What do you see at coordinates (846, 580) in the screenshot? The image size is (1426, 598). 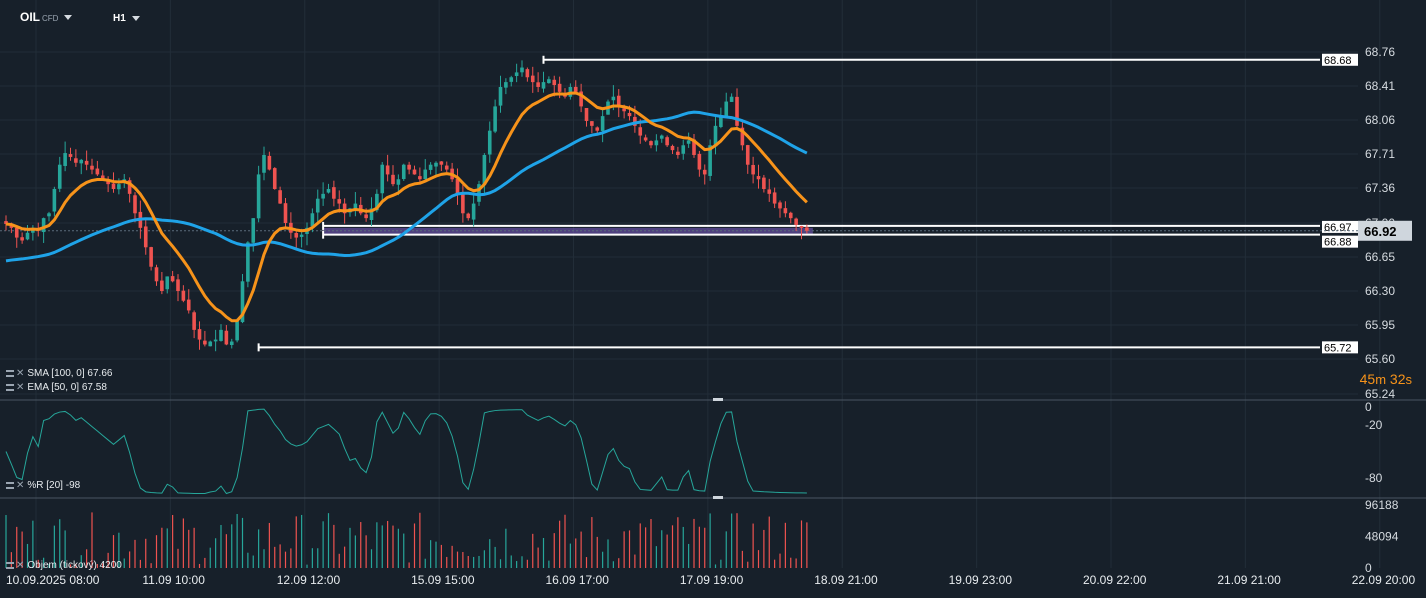 I see `time-axis-tick: 18.09 21:00` at bounding box center [846, 580].